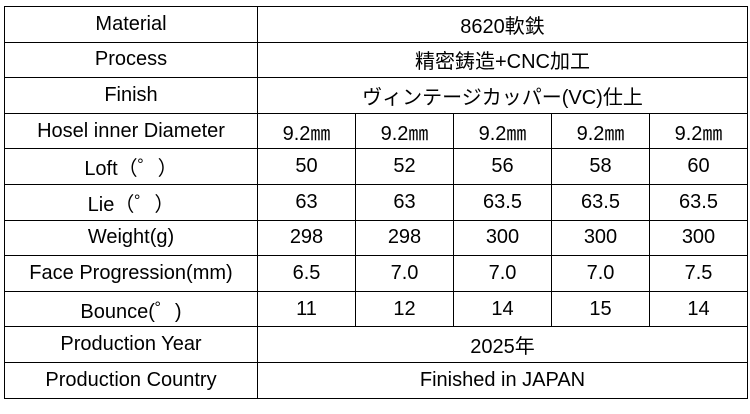  Describe the element at coordinates (306, 166) in the screenshot. I see `spec-value: 50` at that location.